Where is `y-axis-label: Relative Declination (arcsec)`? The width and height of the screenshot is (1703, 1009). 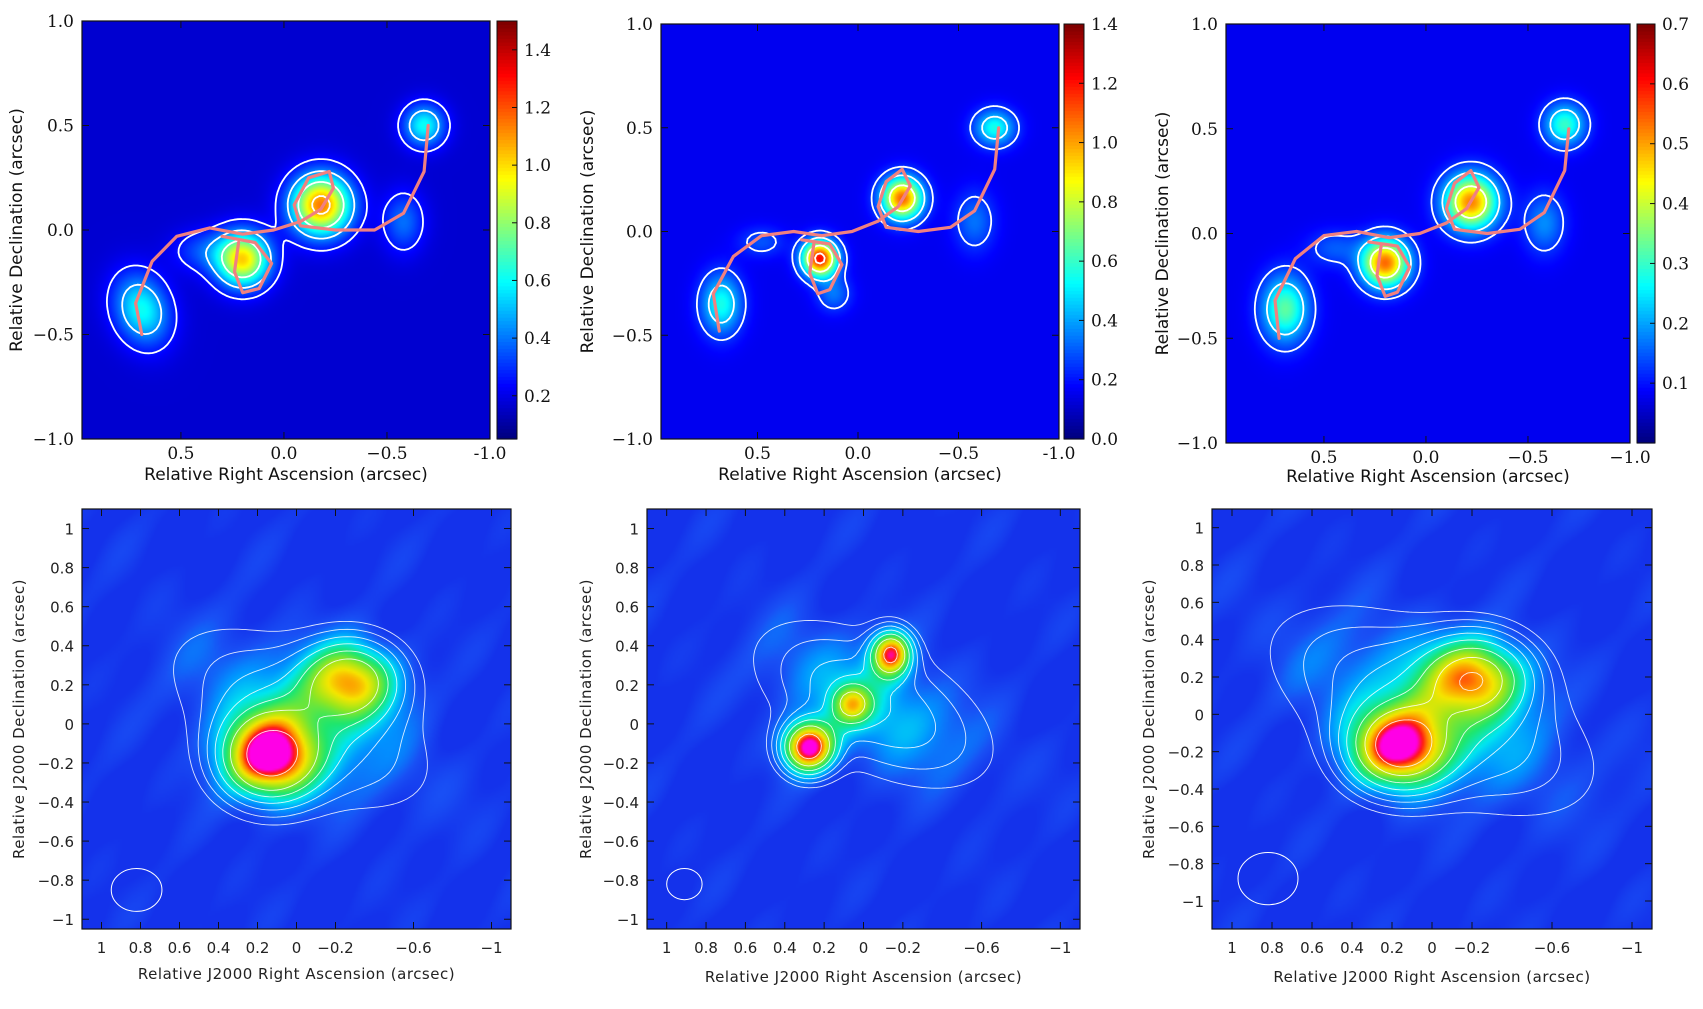
y-axis-label: Relative Declination (arcsec) is located at coordinates (588, 232).